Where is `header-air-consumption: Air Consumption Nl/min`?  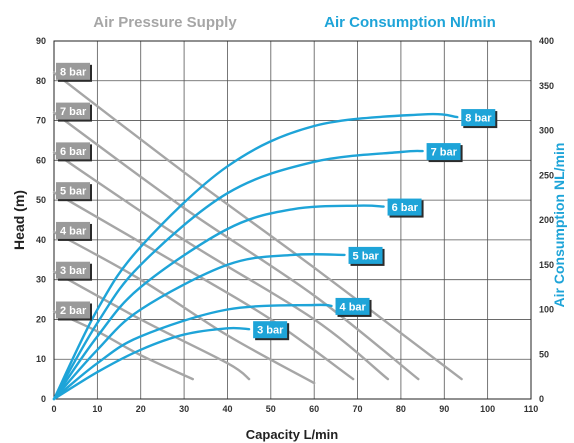
header-air-consumption: Air Consumption Nl/min is located at coordinates (410, 22).